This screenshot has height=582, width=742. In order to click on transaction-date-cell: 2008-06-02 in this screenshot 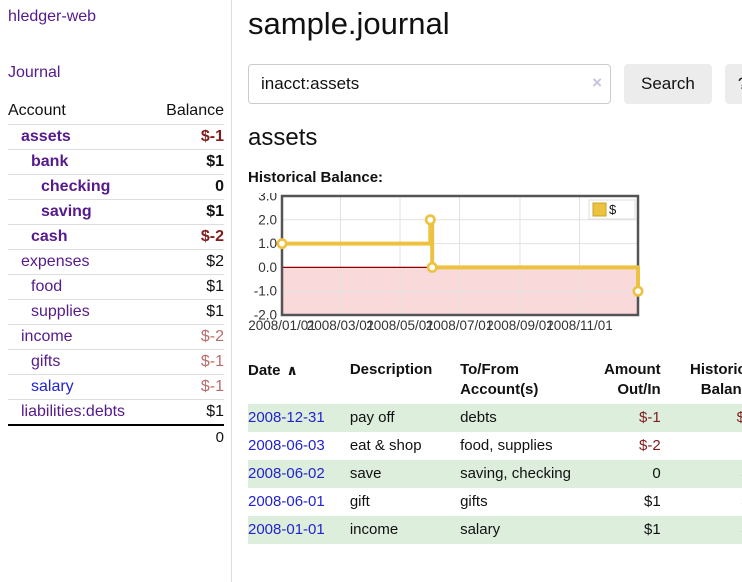, I will do `click(299, 474)`.